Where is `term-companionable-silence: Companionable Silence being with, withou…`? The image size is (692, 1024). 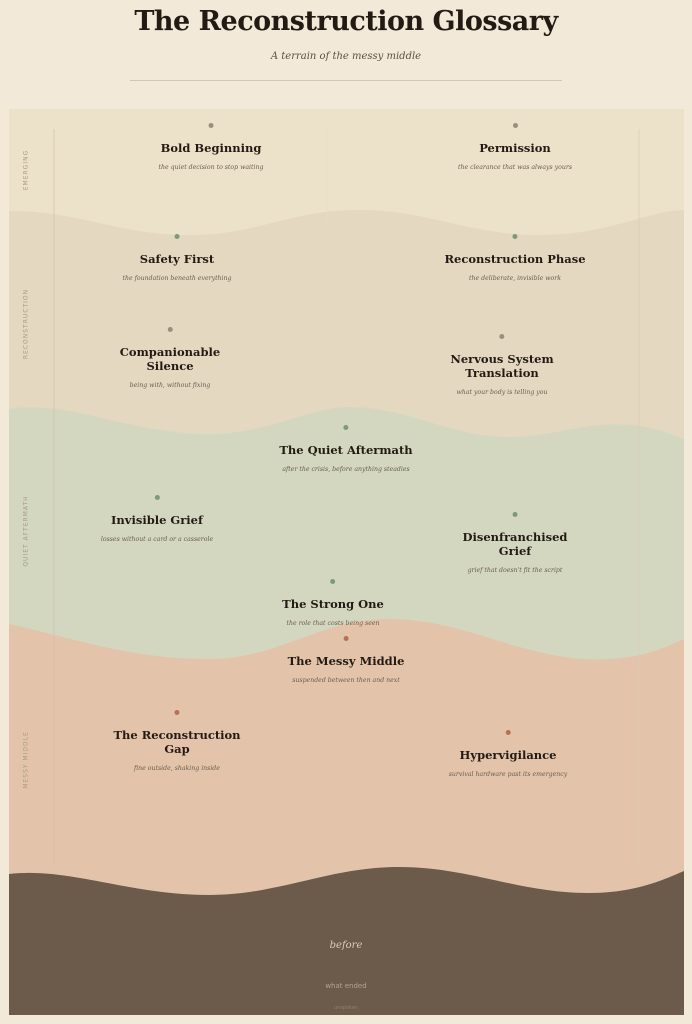 term-companionable-silence: Companionable Silence being with, withou… is located at coordinates (170, 358).